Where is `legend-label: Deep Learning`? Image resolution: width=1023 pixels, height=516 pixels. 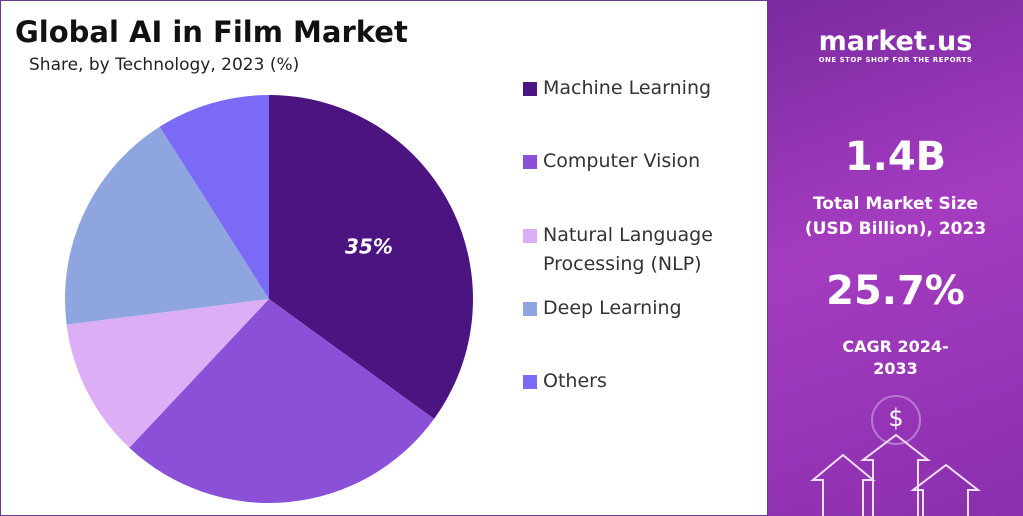 legend-label: Deep Learning is located at coordinates (612, 308).